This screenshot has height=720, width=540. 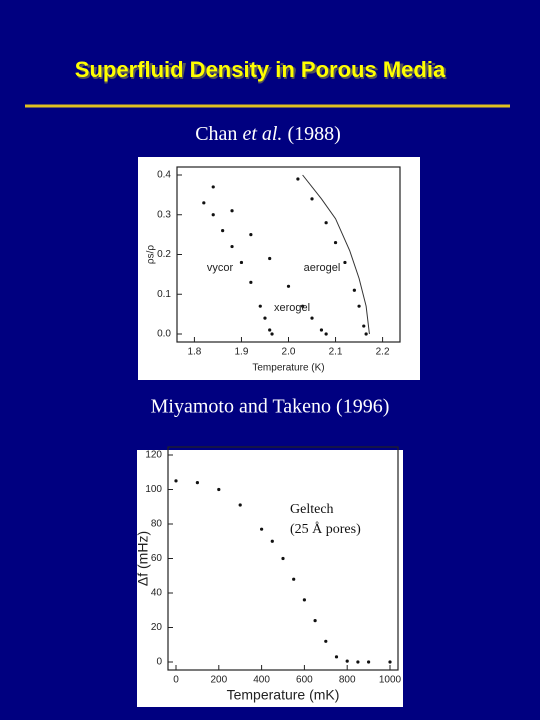 What do you see at coordinates (164, 175) in the screenshot?
I see `y-tick-label: 0.4` at bounding box center [164, 175].